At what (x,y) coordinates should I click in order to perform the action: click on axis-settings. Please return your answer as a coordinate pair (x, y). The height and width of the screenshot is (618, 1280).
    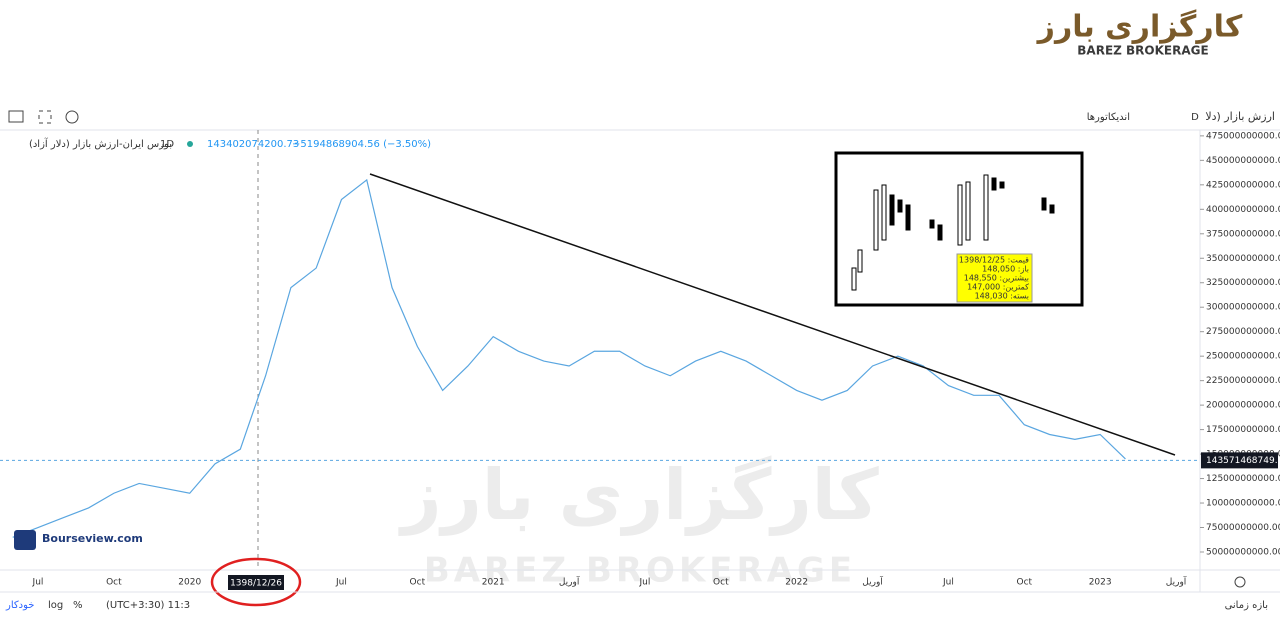
    Looking at the image, I should click on (1240, 582).